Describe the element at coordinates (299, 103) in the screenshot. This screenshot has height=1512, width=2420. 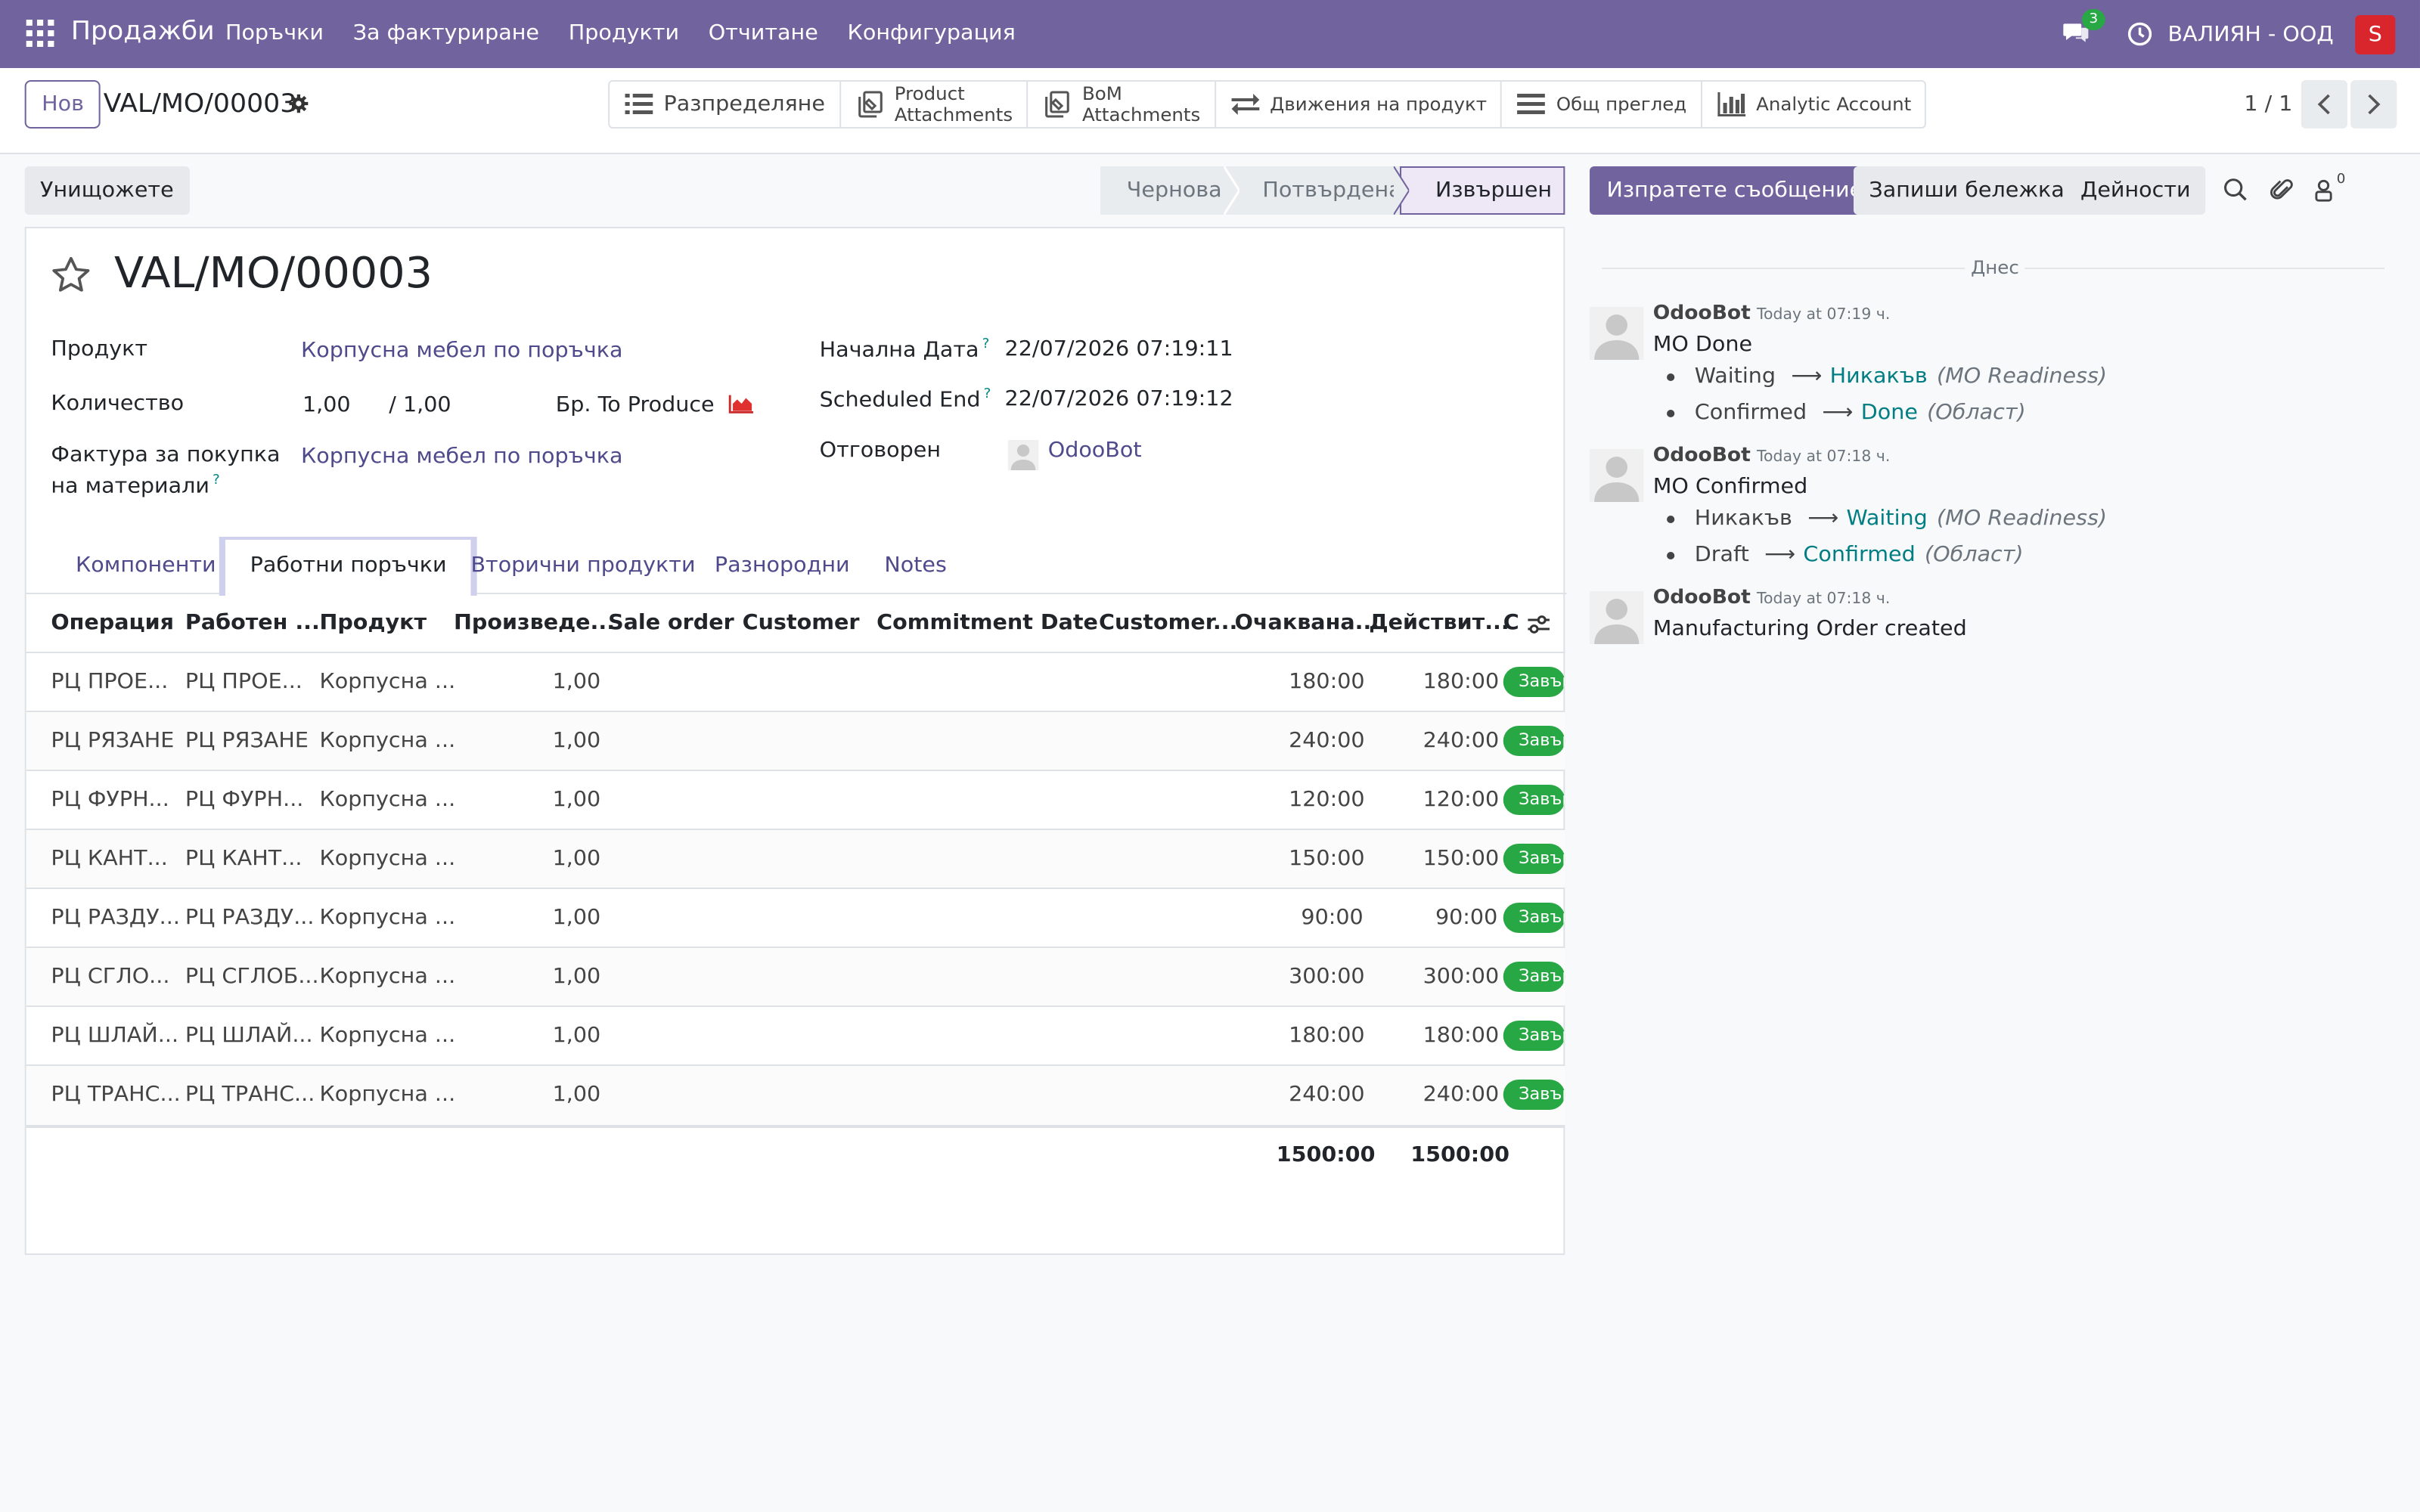
I see `gear-icon` at that location.